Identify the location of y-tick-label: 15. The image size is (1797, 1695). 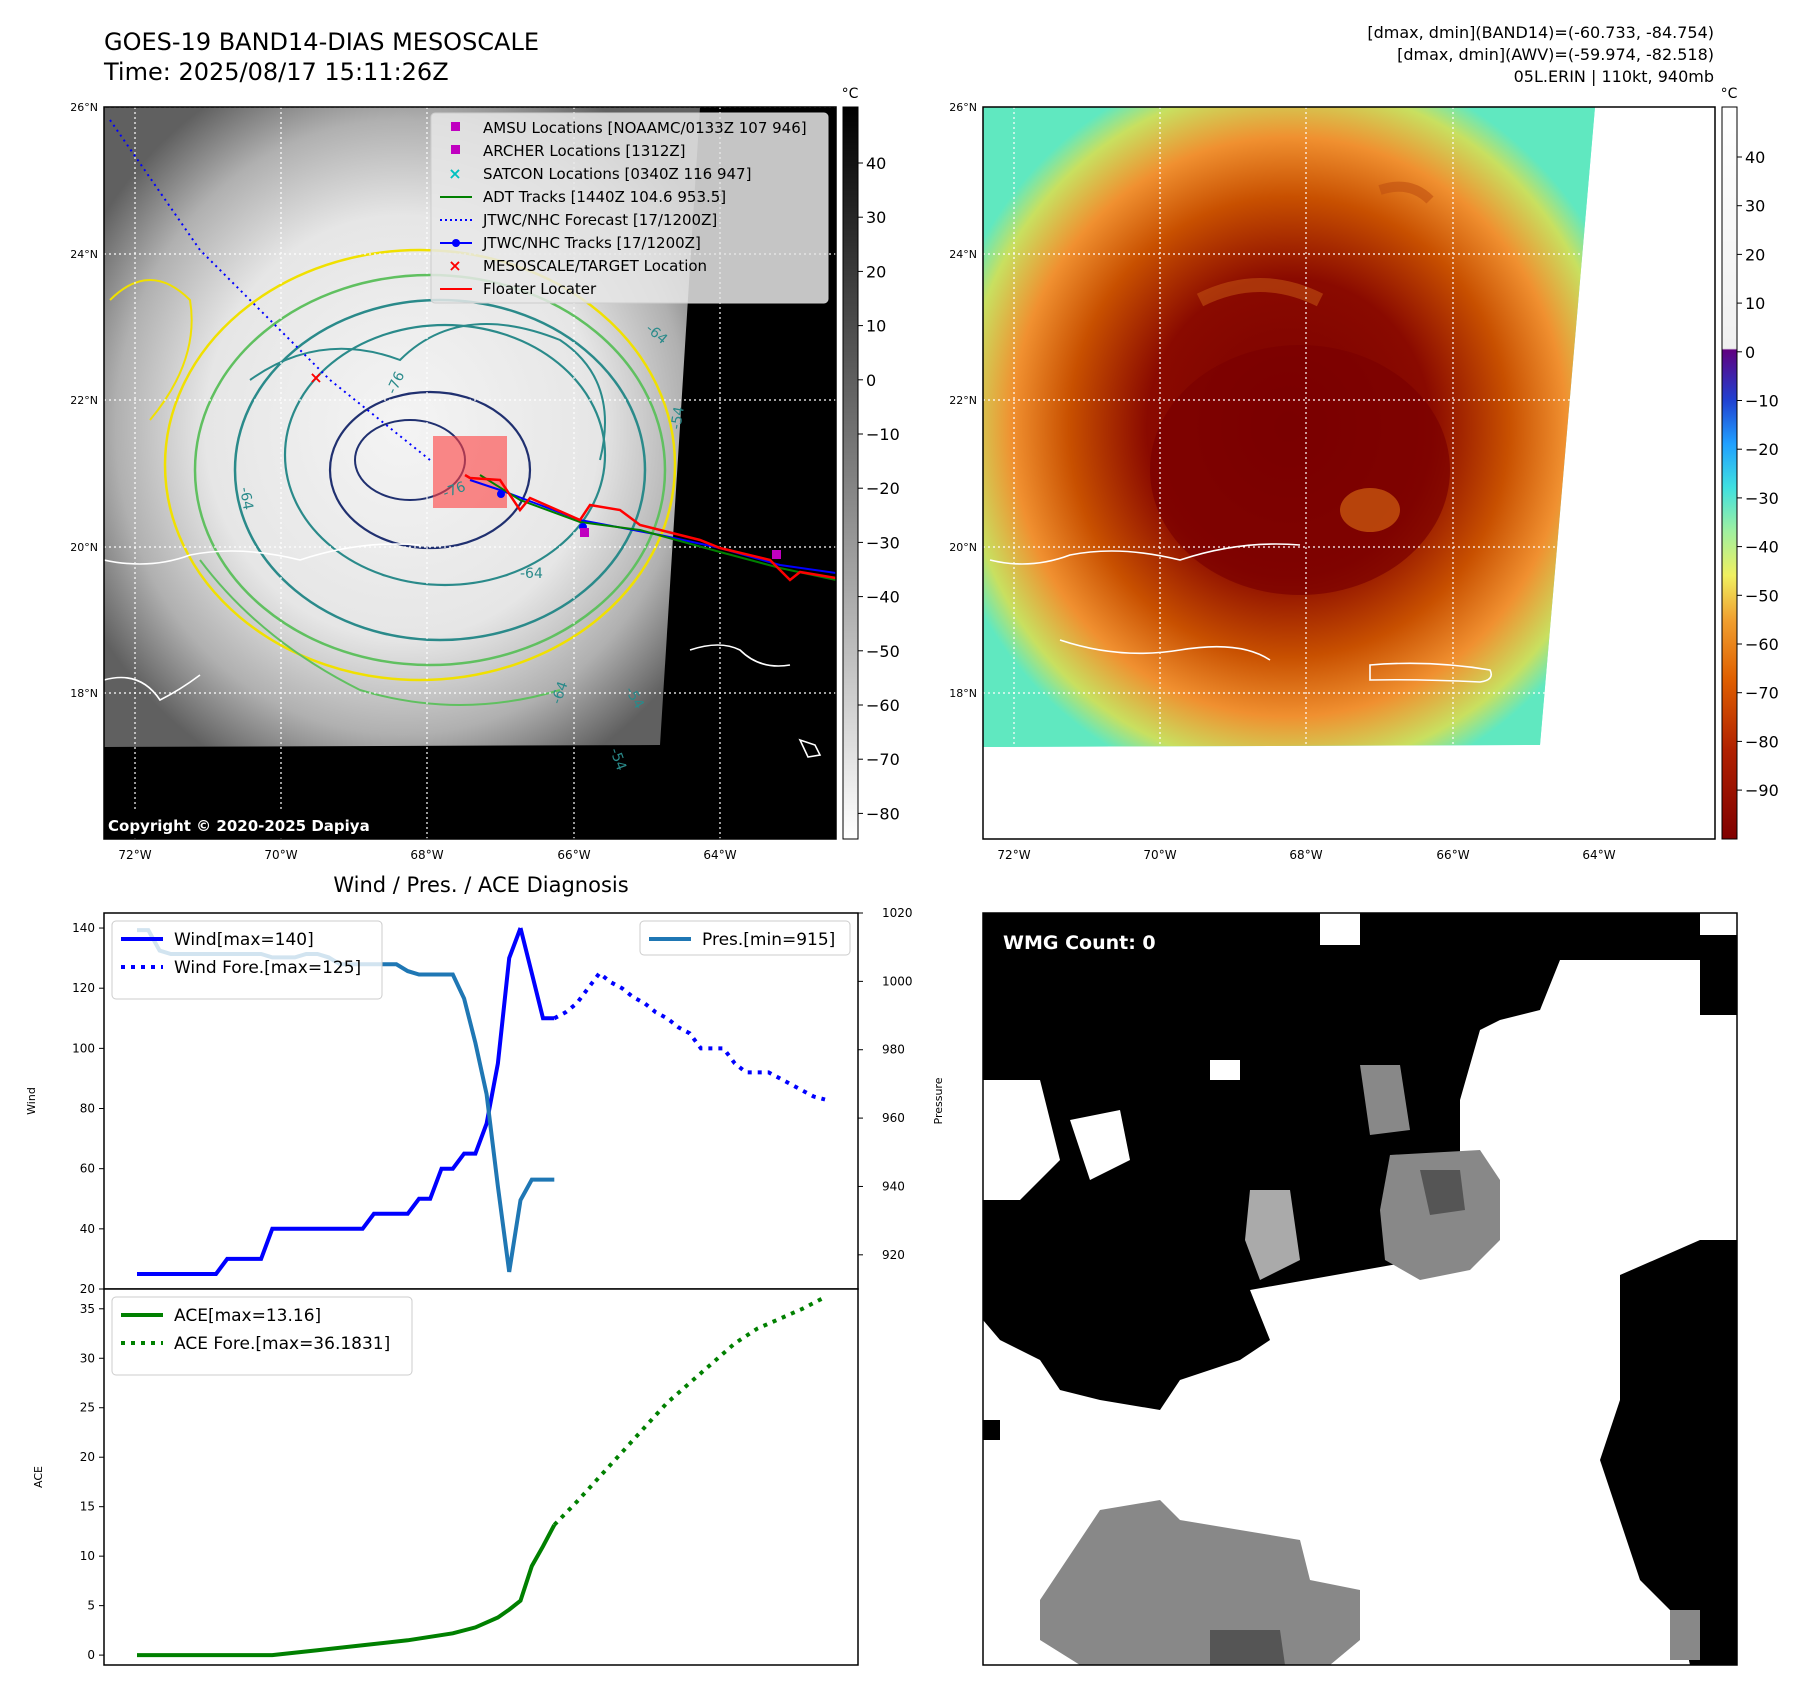
(87, 1507).